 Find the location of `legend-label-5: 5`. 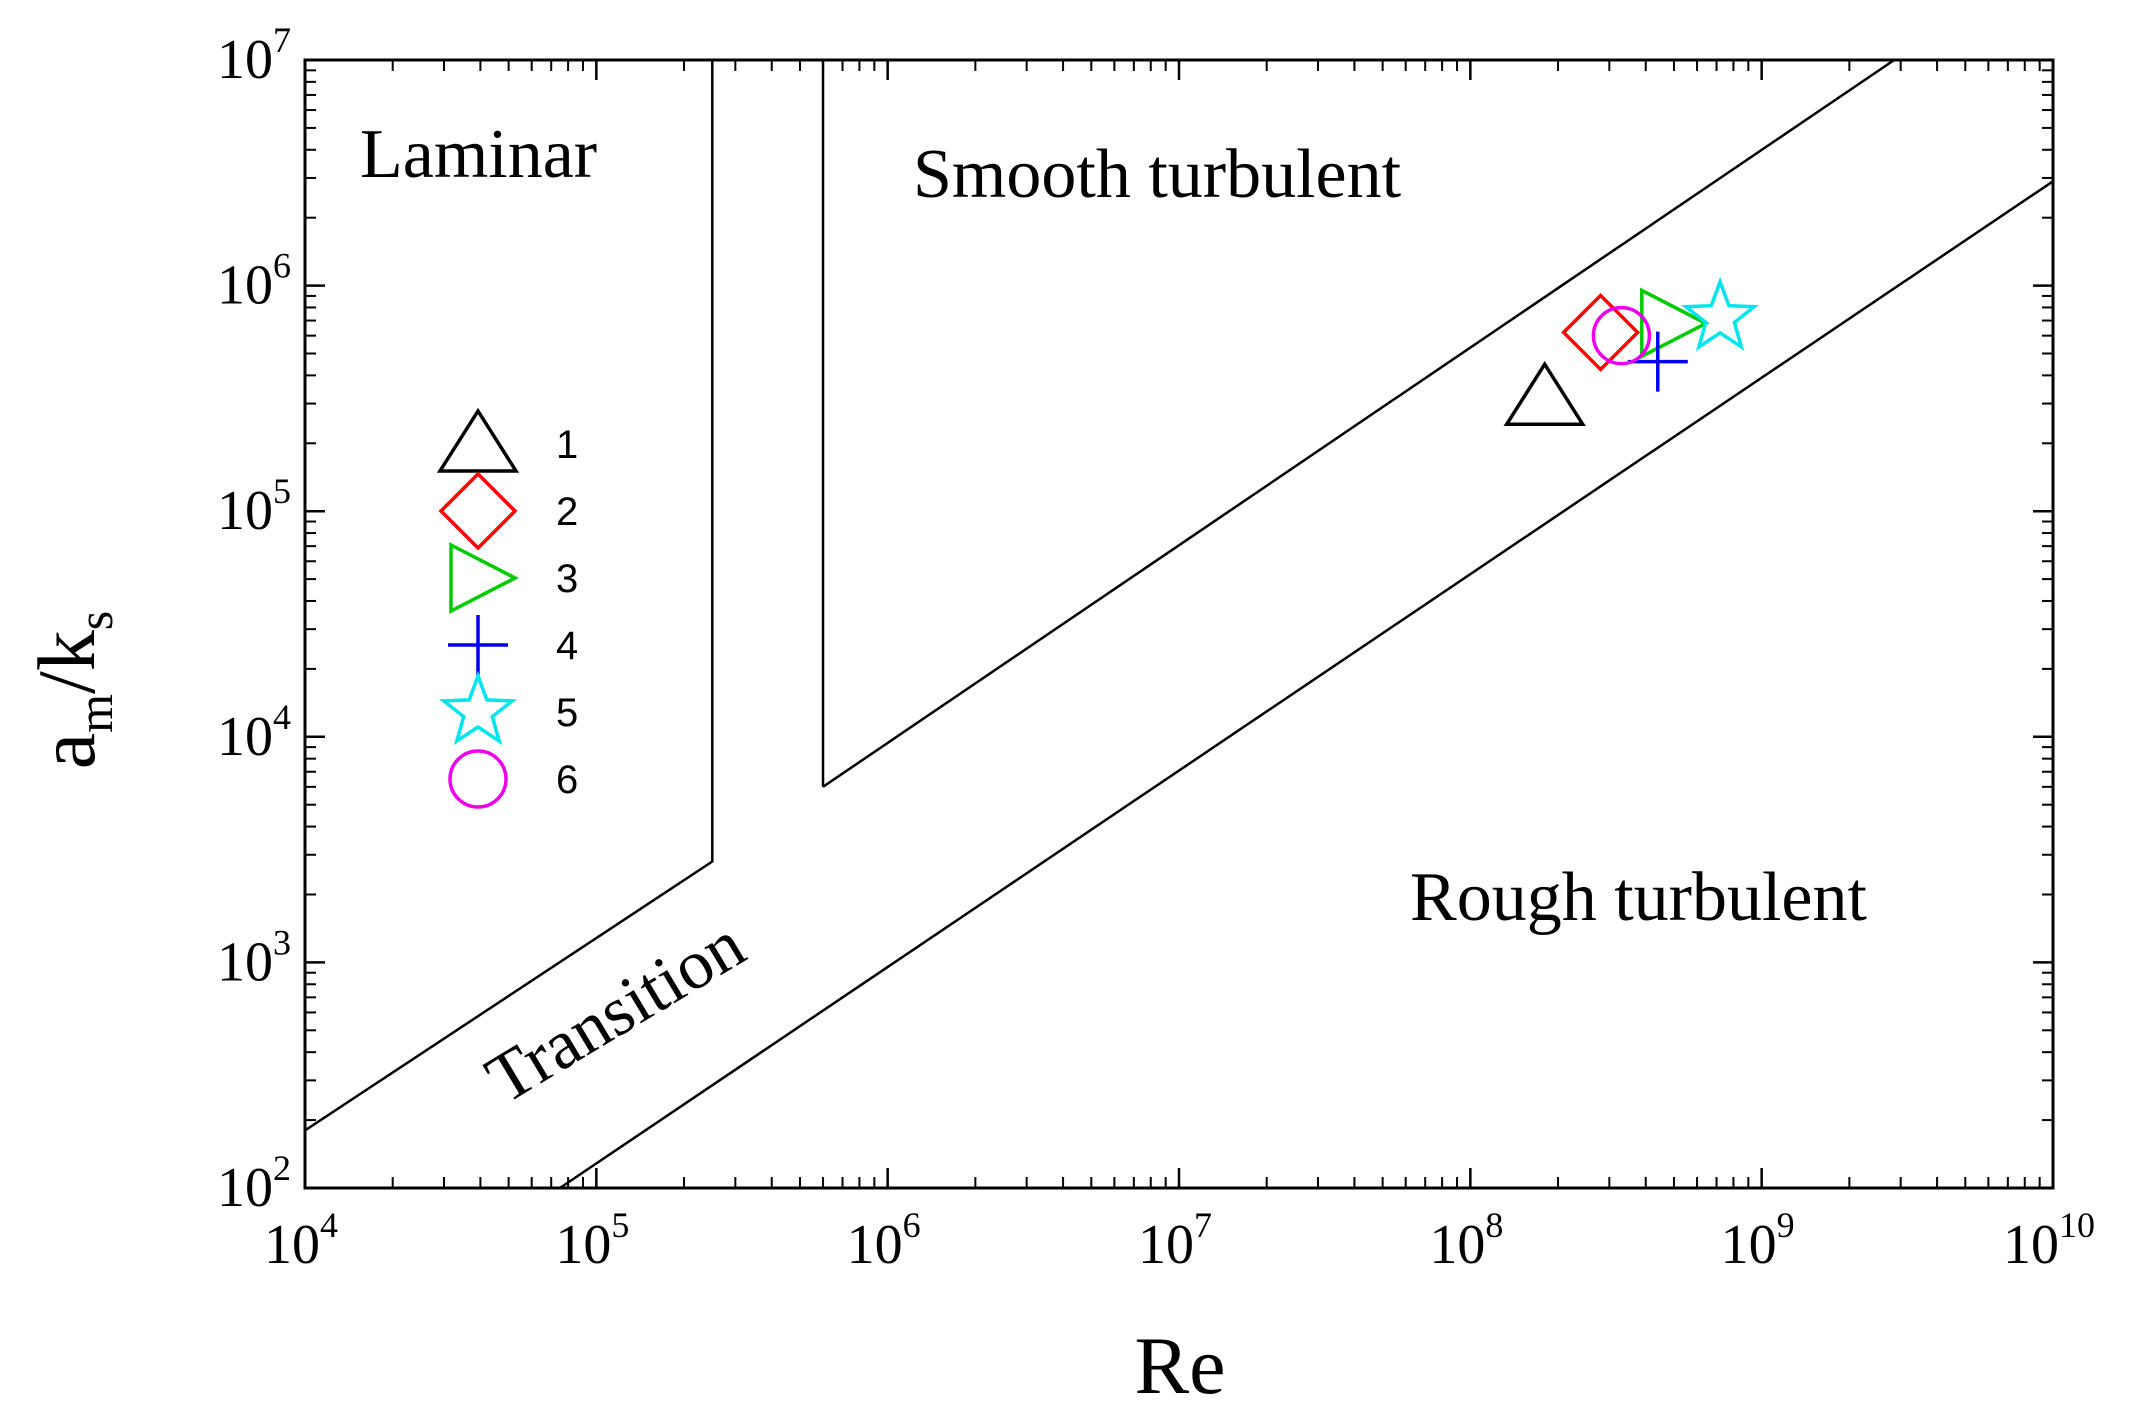

legend-label-5: 5 is located at coordinates (567, 713).